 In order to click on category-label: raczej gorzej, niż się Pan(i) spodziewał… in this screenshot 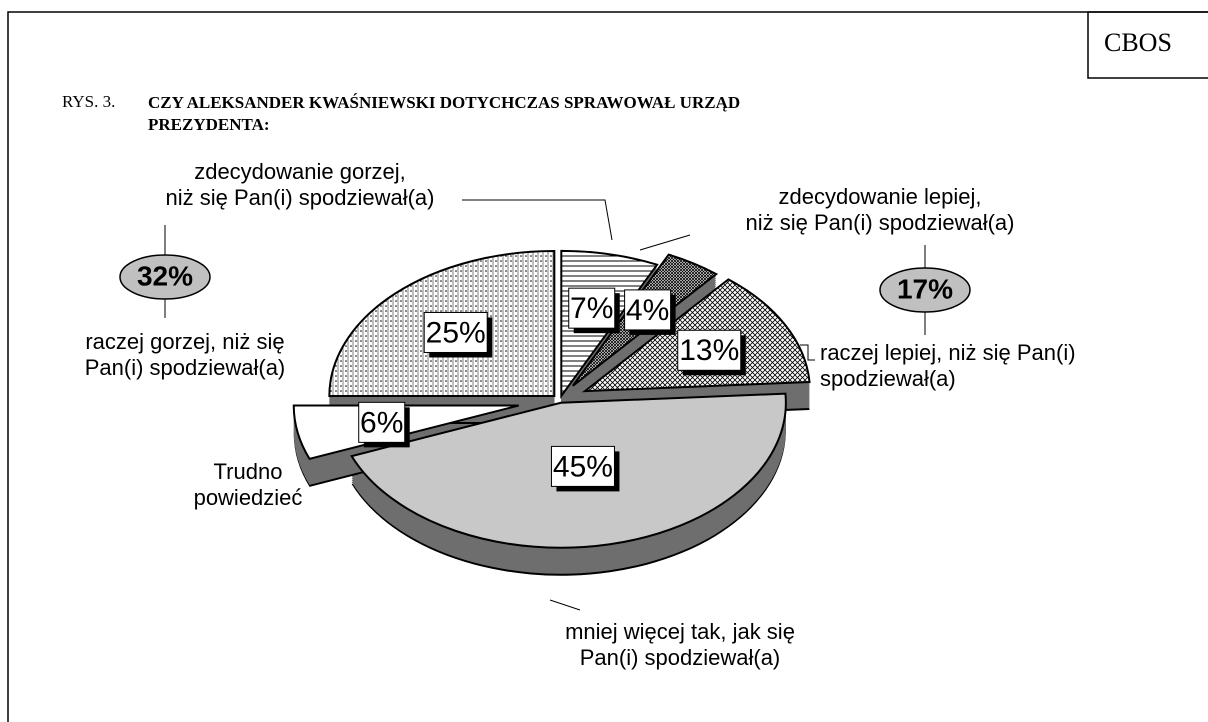, I will do `click(185, 354)`.